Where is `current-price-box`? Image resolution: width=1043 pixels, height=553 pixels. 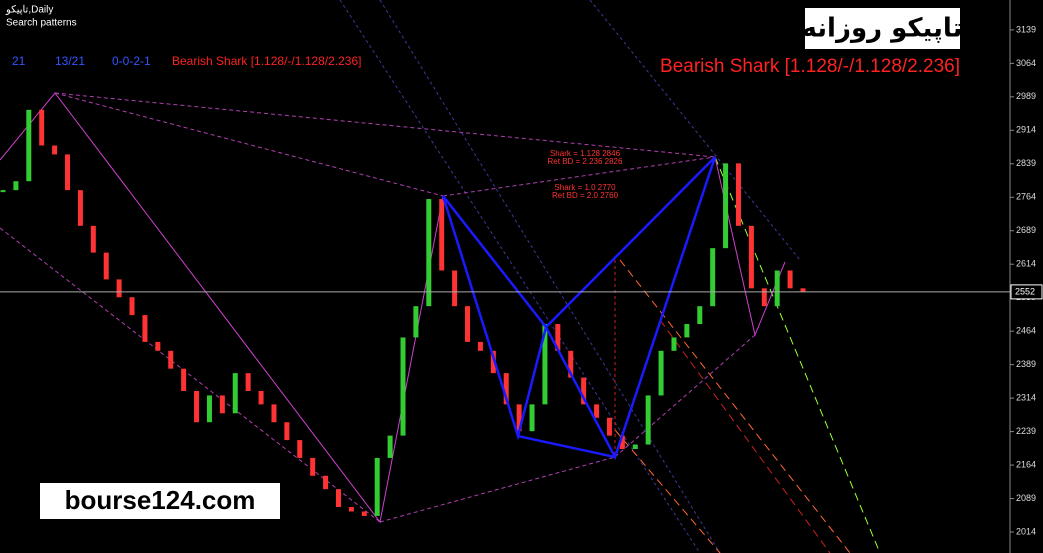 current-price-box is located at coordinates (1026, 292).